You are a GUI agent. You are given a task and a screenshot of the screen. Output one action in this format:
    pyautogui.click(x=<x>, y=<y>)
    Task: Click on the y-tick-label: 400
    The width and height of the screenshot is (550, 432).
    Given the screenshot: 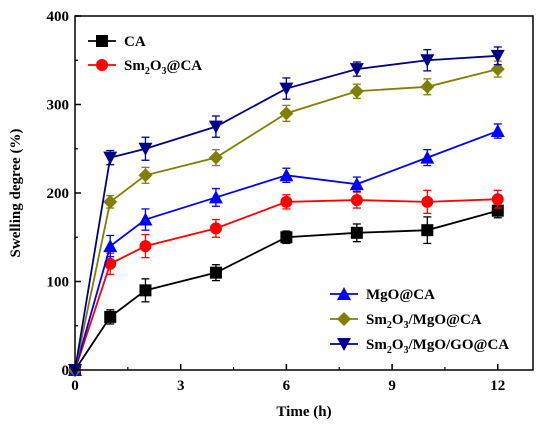 What is the action you would take?
    pyautogui.click(x=58, y=17)
    